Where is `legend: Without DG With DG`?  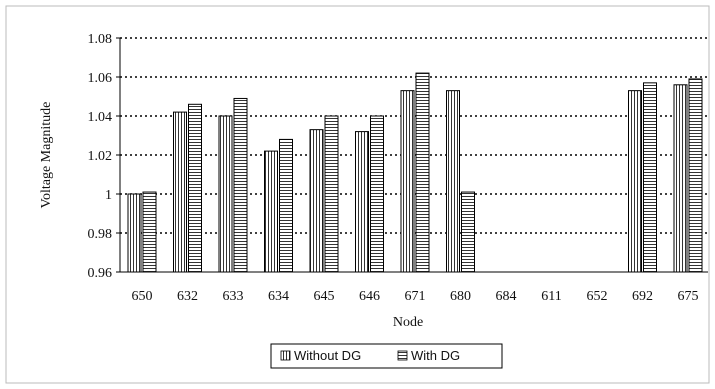
legend: Without DG With DG is located at coordinates (386, 356).